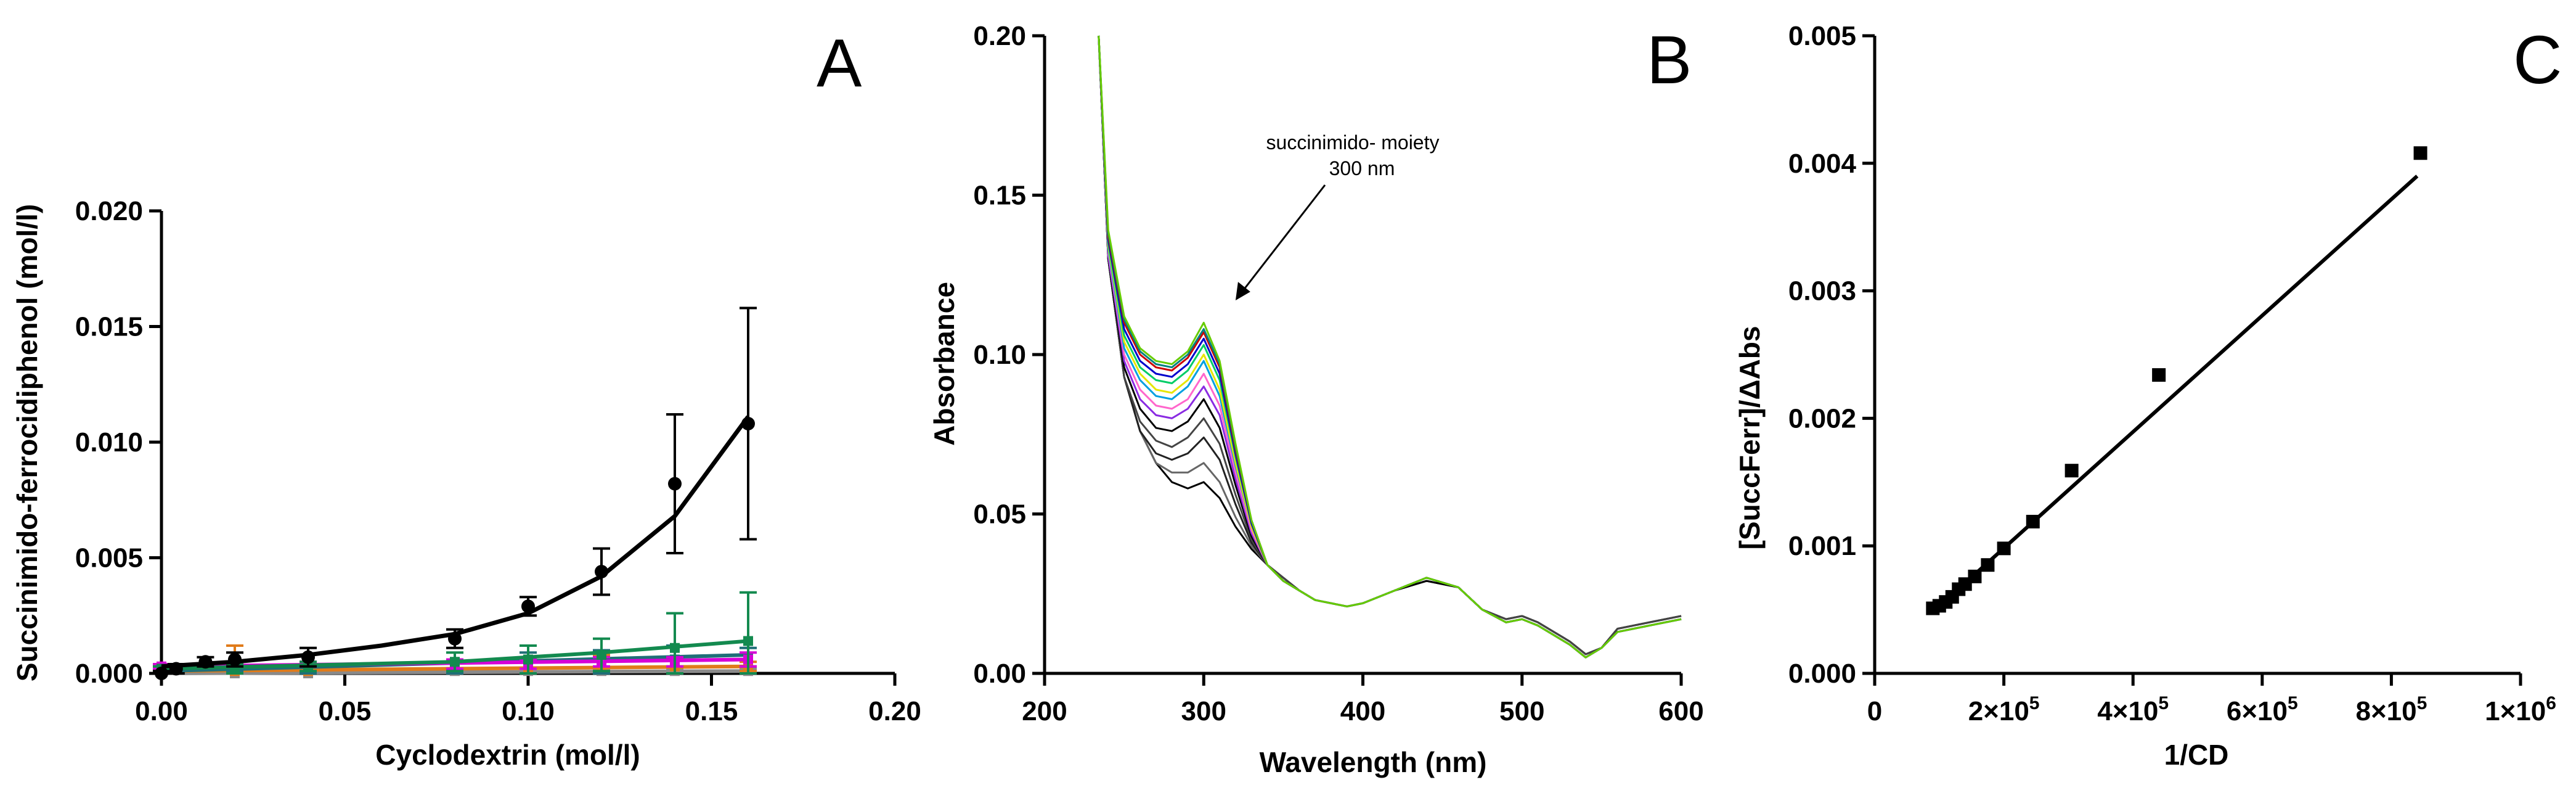 This screenshot has height=793, width=2576. What do you see at coordinates (1822, 291) in the screenshot?
I see `panel-c-y-tick-label: 0.003` at bounding box center [1822, 291].